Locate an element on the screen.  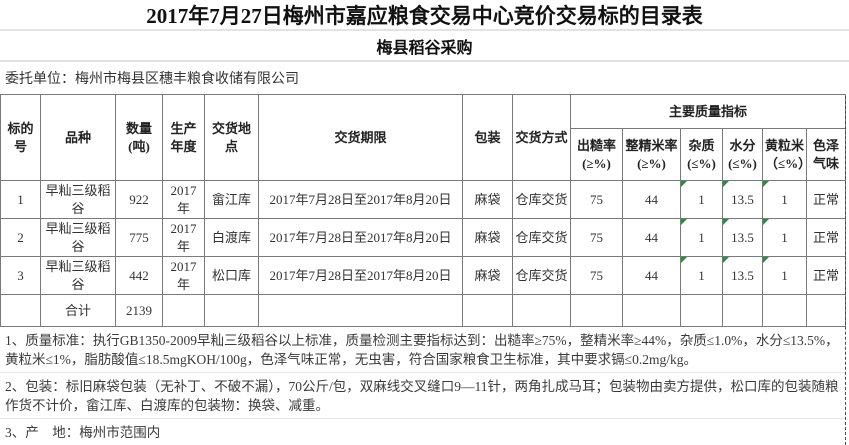
cell-delivery-place: 畲江库 is located at coordinates (231, 199).